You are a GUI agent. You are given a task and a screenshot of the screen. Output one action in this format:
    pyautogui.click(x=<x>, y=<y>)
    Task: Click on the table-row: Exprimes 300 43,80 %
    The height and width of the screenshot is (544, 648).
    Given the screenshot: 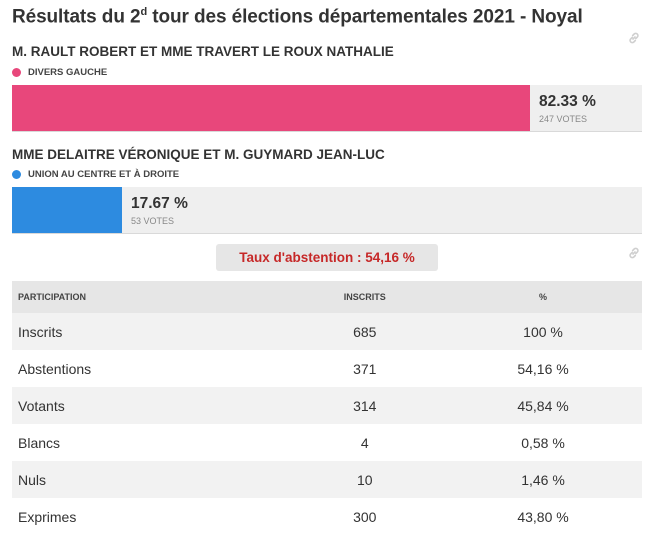 What is the action you would take?
    pyautogui.click(x=327, y=516)
    